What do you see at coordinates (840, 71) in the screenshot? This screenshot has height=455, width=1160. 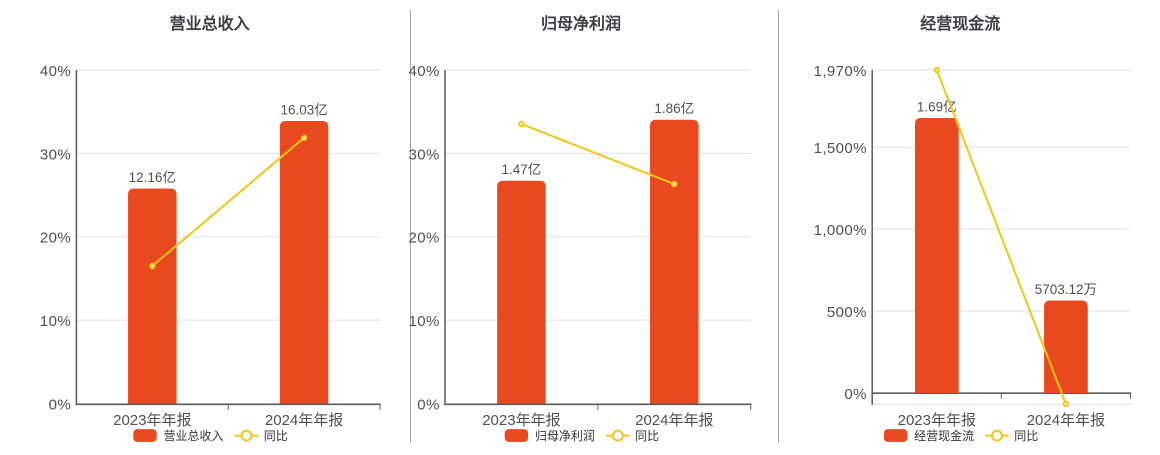 I see `svg-text: 1,970%` at bounding box center [840, 71].